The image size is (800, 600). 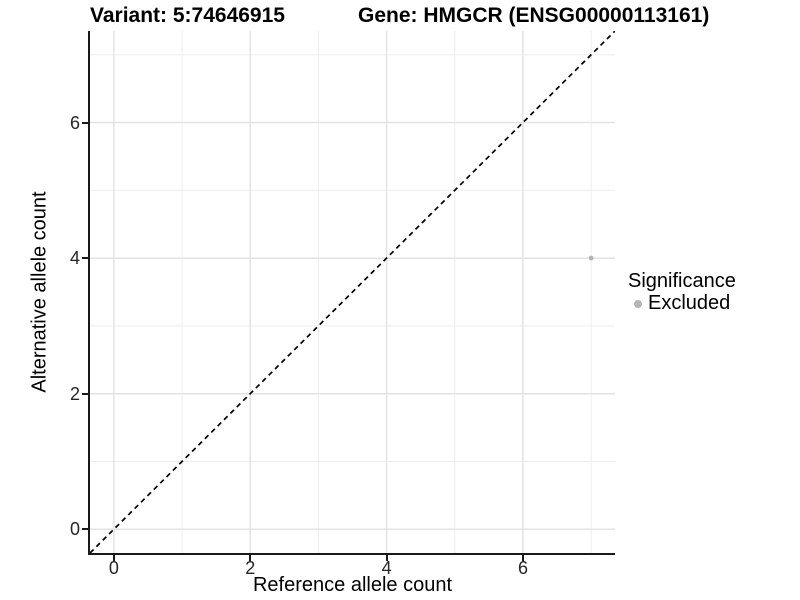 What do you see at coordinates (250, 568) in the screenshot?
I see `x-tick-label: 2` at bounding box center [250, 568].